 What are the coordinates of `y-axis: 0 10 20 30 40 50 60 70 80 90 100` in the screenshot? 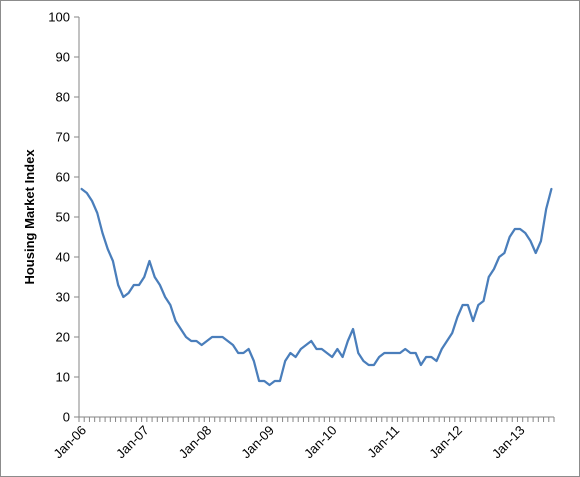 It's located at (64, 217).